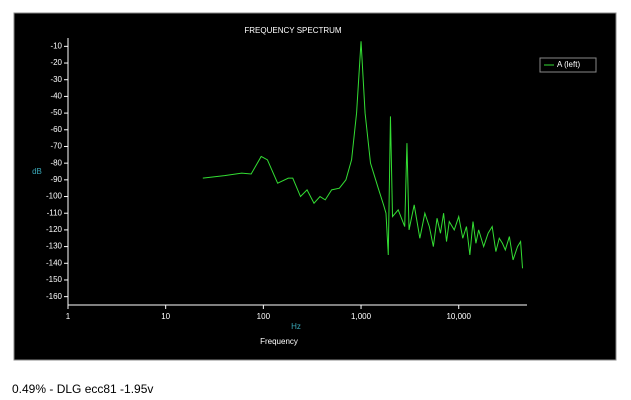  I want to click on y-tick-label: -20, so click(56, 62).